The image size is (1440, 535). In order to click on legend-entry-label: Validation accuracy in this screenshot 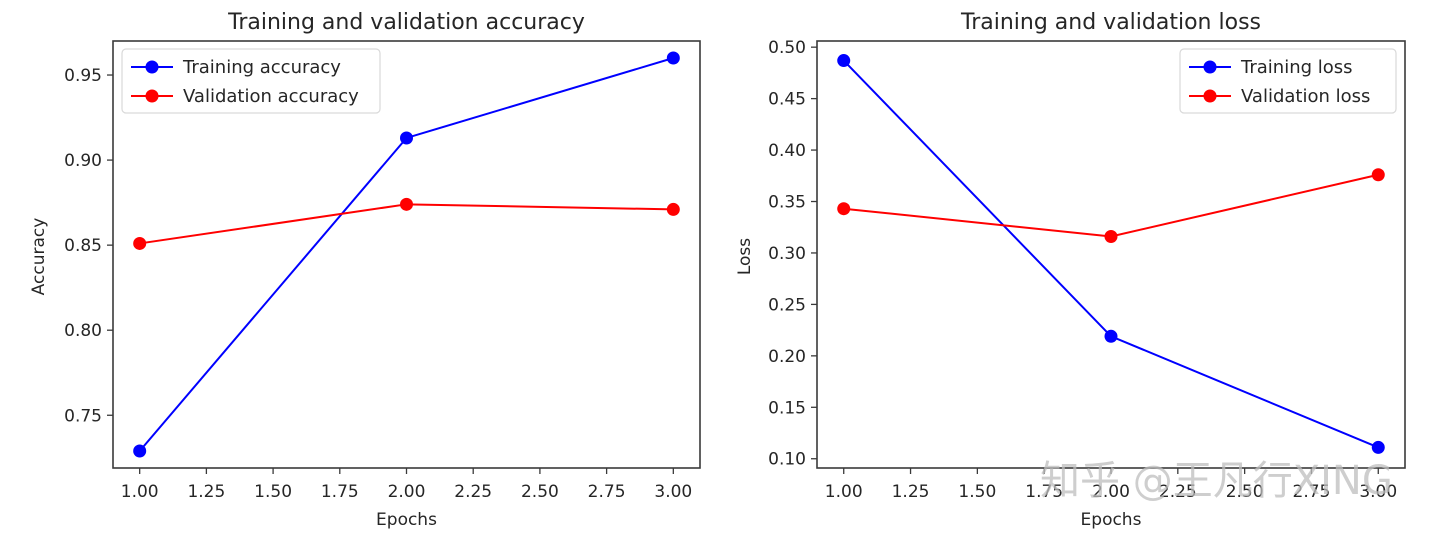, I will do `click(271, 96)`.